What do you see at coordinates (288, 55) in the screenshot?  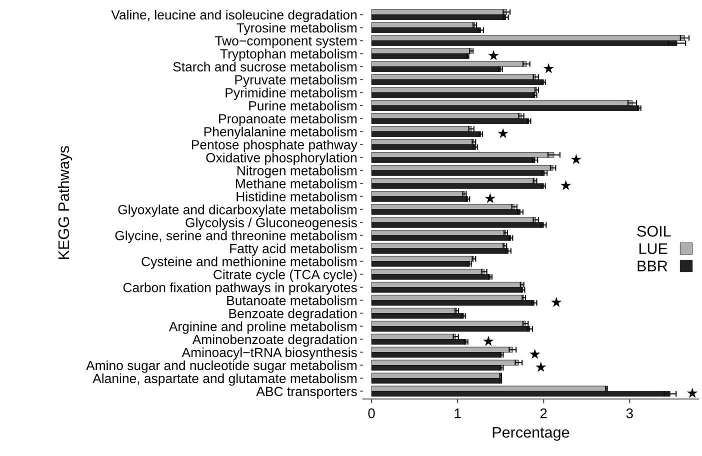 I see `y-tick-label: Tryptophan metabolism` at bounding box center [288, 55].